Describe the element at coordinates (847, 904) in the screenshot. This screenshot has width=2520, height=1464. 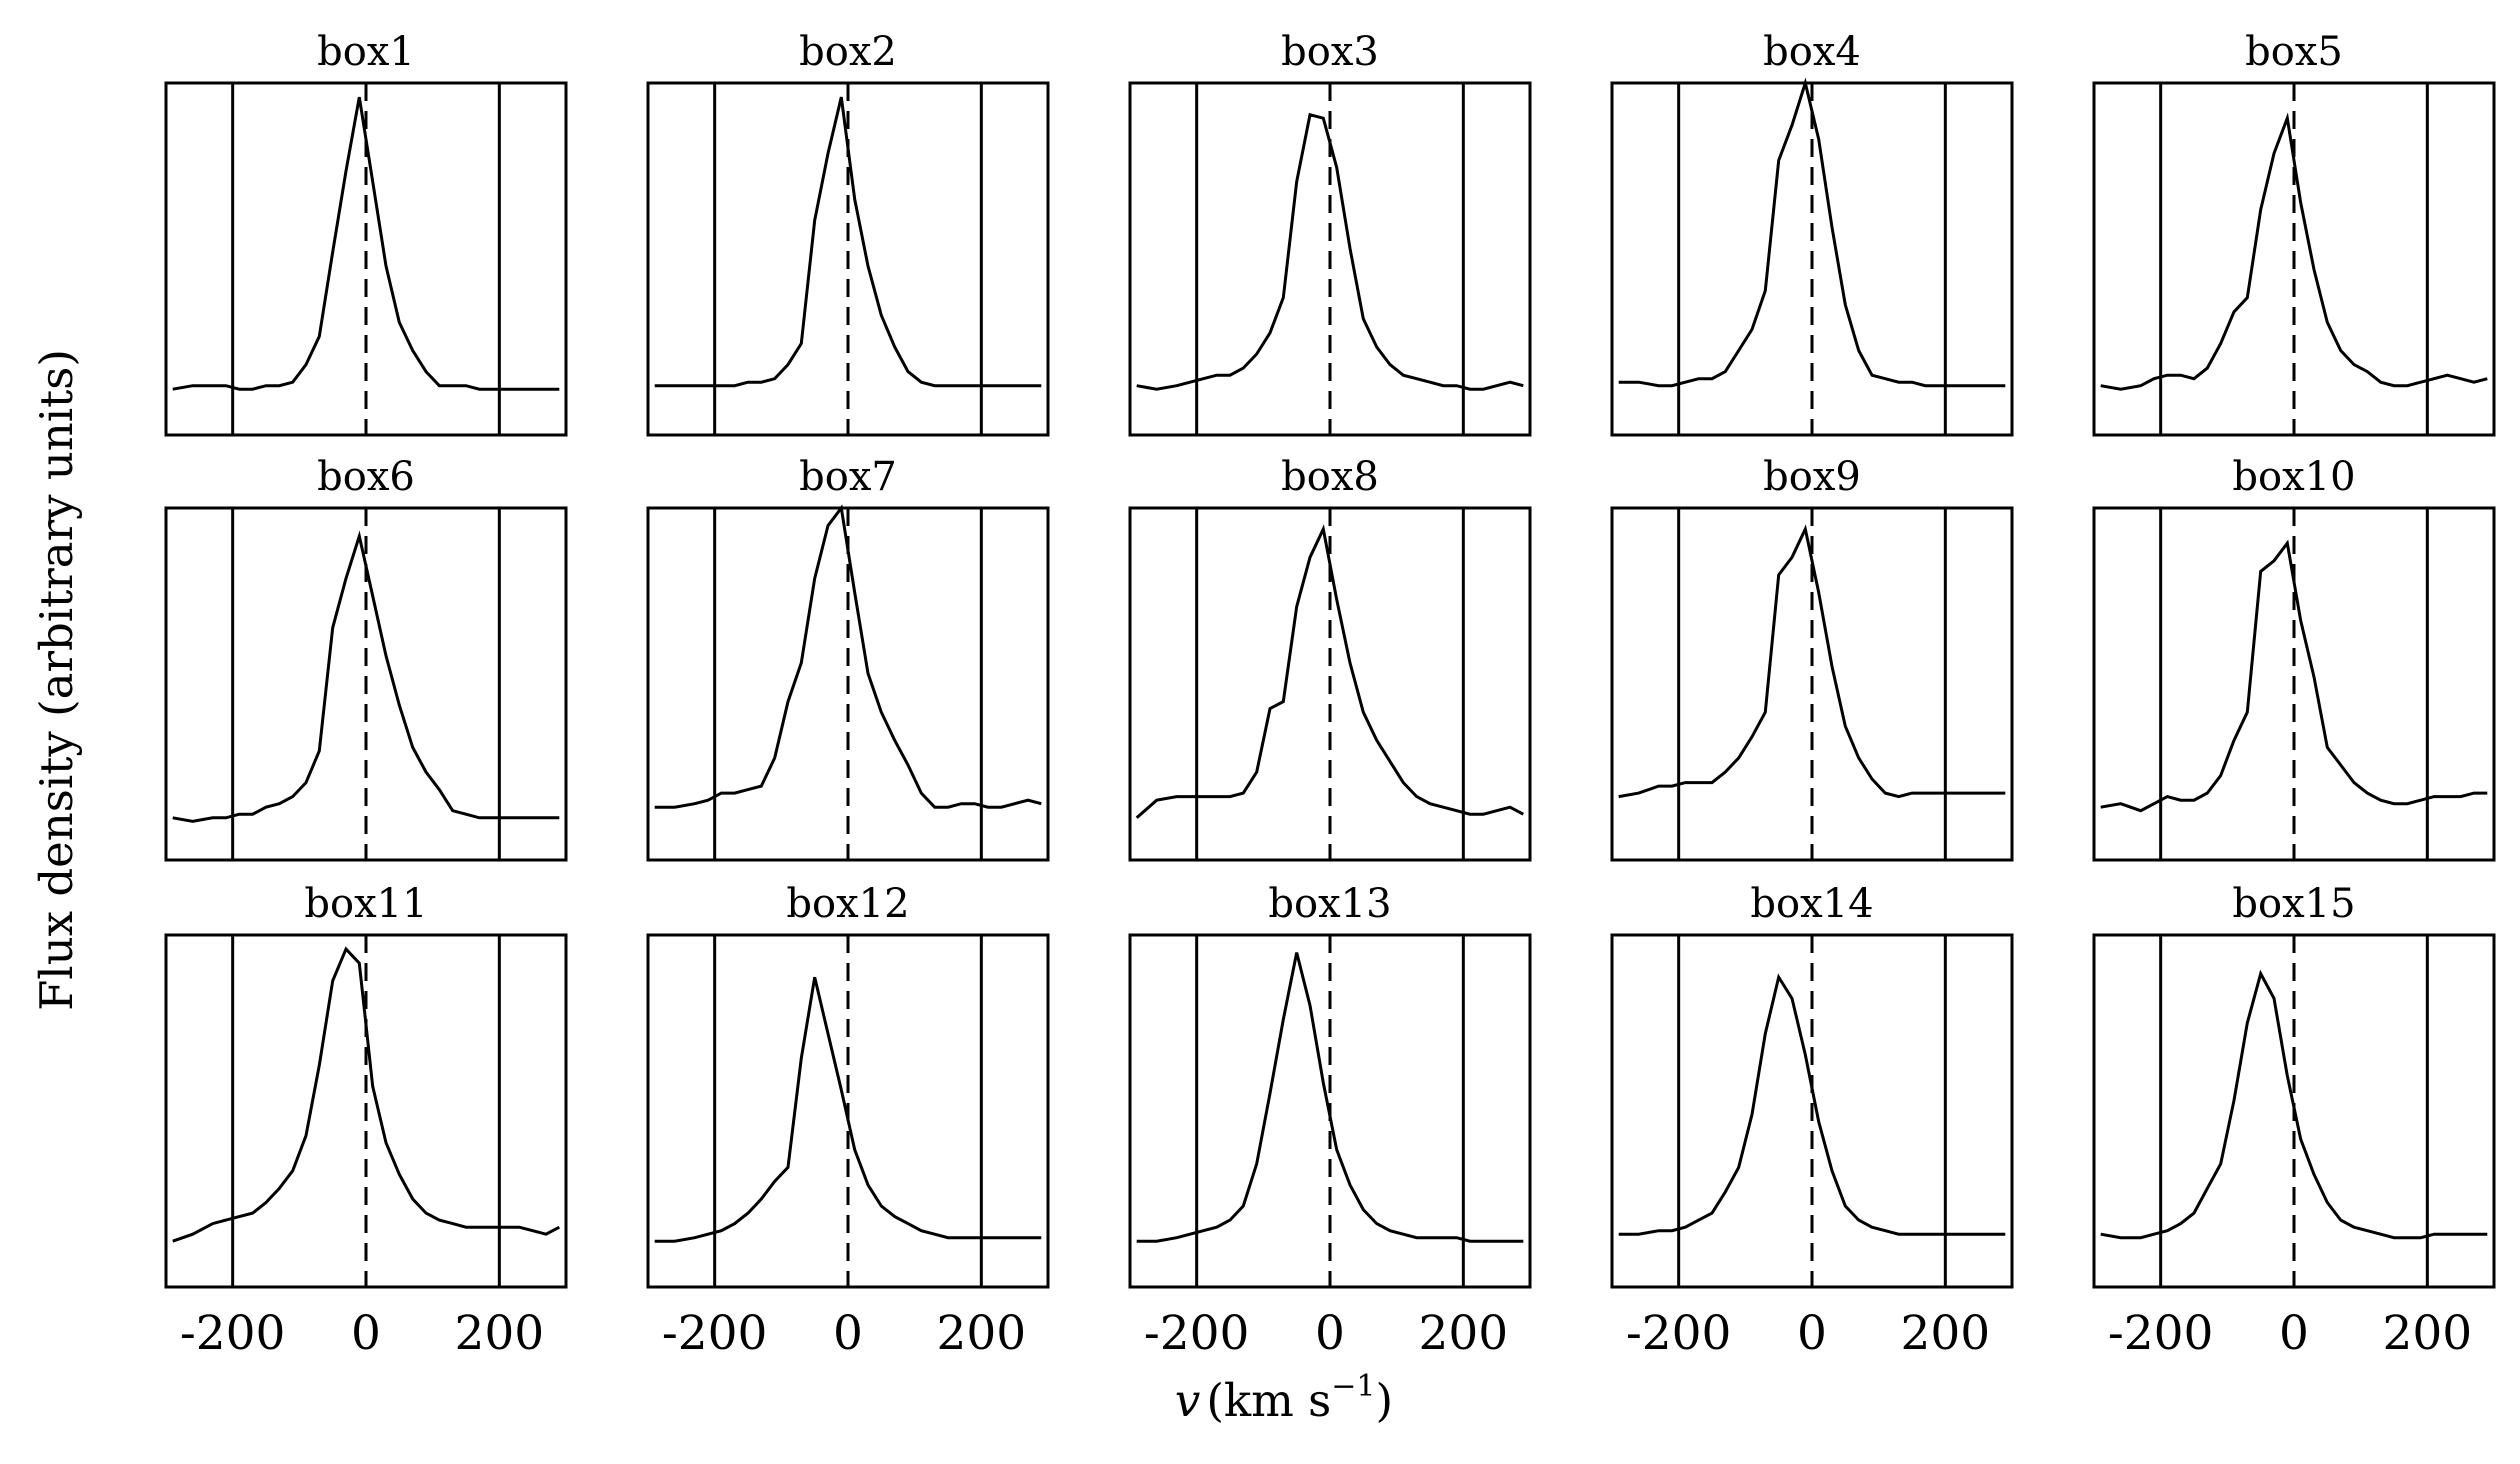
I see `panel-title: box12` at that location.